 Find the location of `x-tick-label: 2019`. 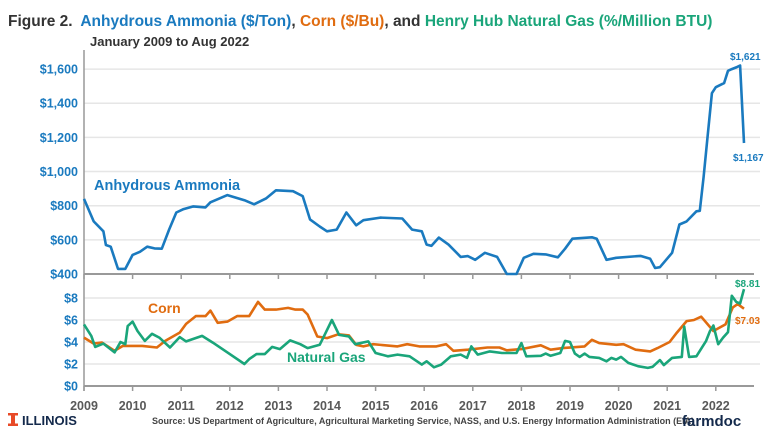

x-tick-label: 2019 is located at coordinates (570, 406).